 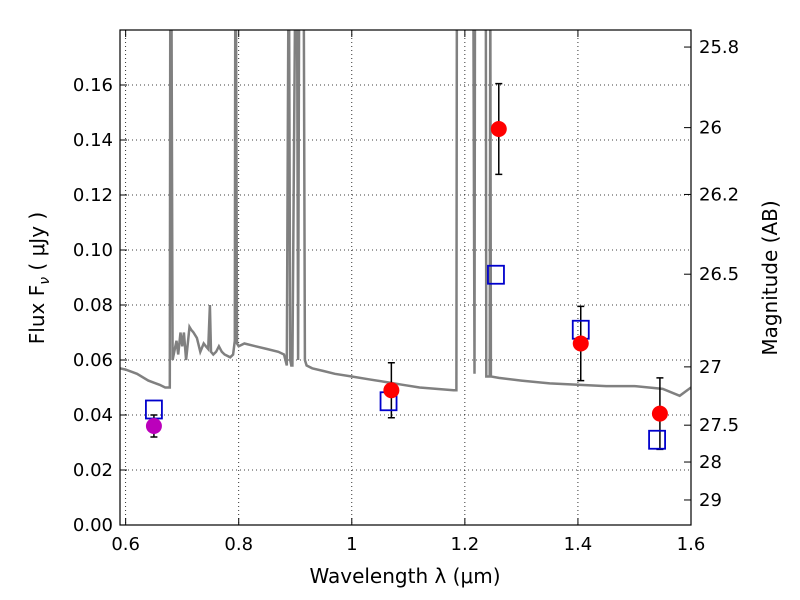 What do you see at coordinates (710, 462) in the screenshot?
I see `y2-tick-label: 28` at bounding box center [710, 462].